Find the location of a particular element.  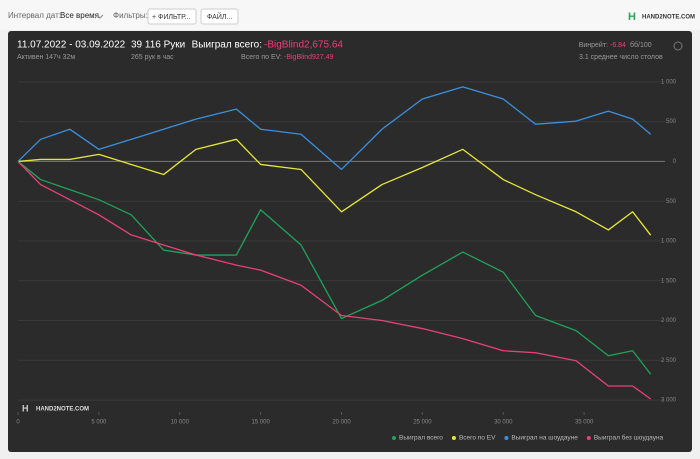

hands: 39 116 Руки is located at coordinates (158, 45).